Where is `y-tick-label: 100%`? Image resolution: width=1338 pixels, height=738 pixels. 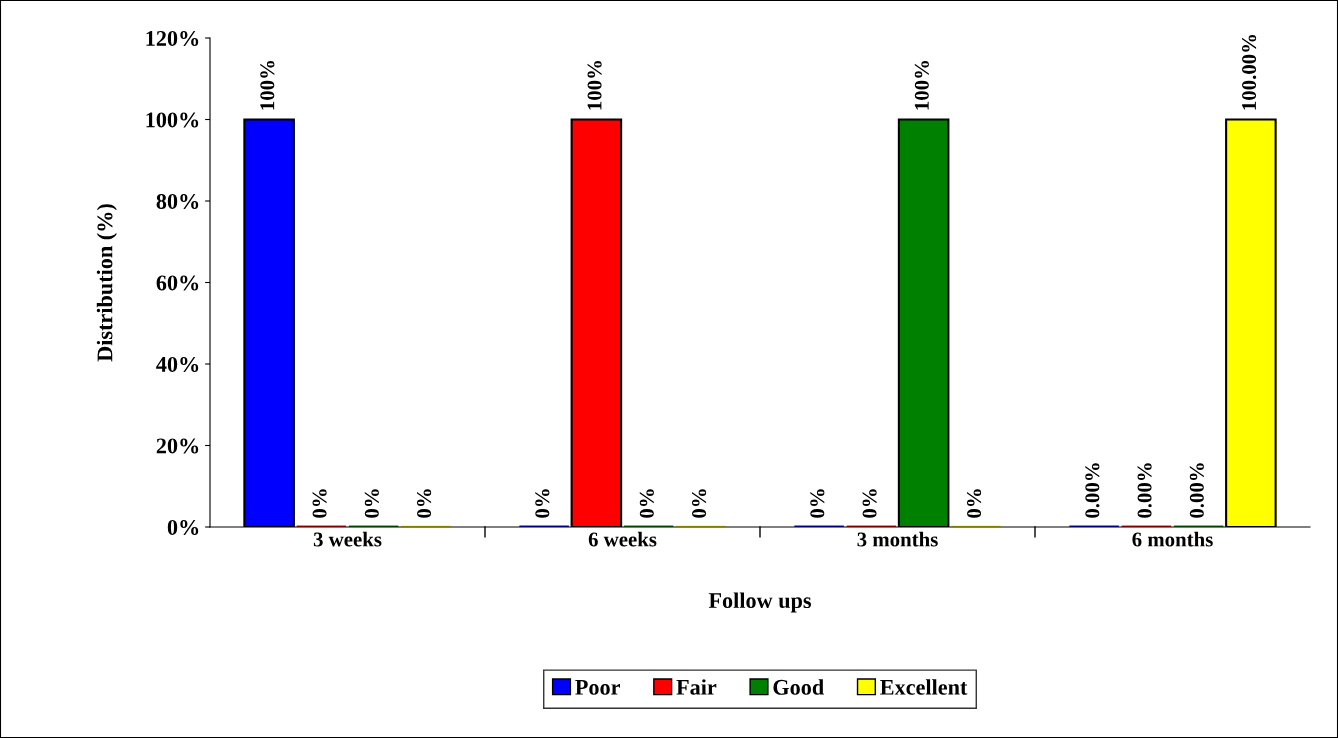
y-tick-label: 100% is located at coordinates (172, 120).